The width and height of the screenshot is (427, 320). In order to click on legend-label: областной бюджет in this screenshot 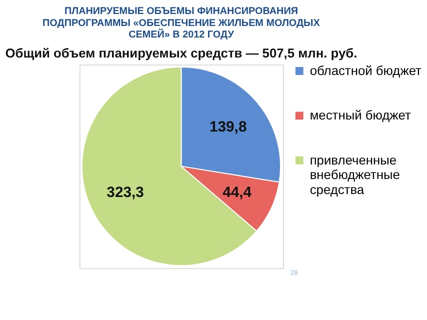, I will do `click(366, 70)`.